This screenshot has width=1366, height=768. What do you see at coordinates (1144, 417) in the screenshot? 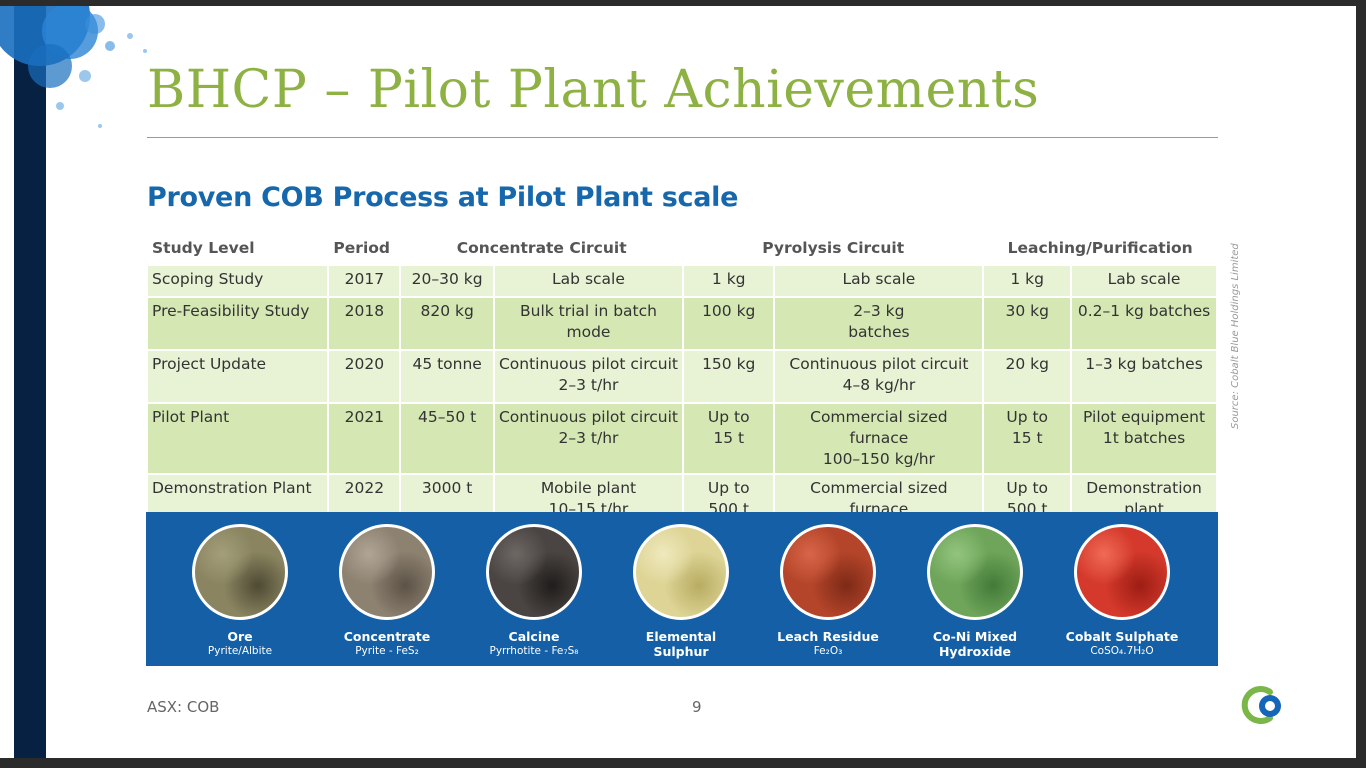
I see `cell-line: Pilot equipment` at bounding box center [1144, 417].